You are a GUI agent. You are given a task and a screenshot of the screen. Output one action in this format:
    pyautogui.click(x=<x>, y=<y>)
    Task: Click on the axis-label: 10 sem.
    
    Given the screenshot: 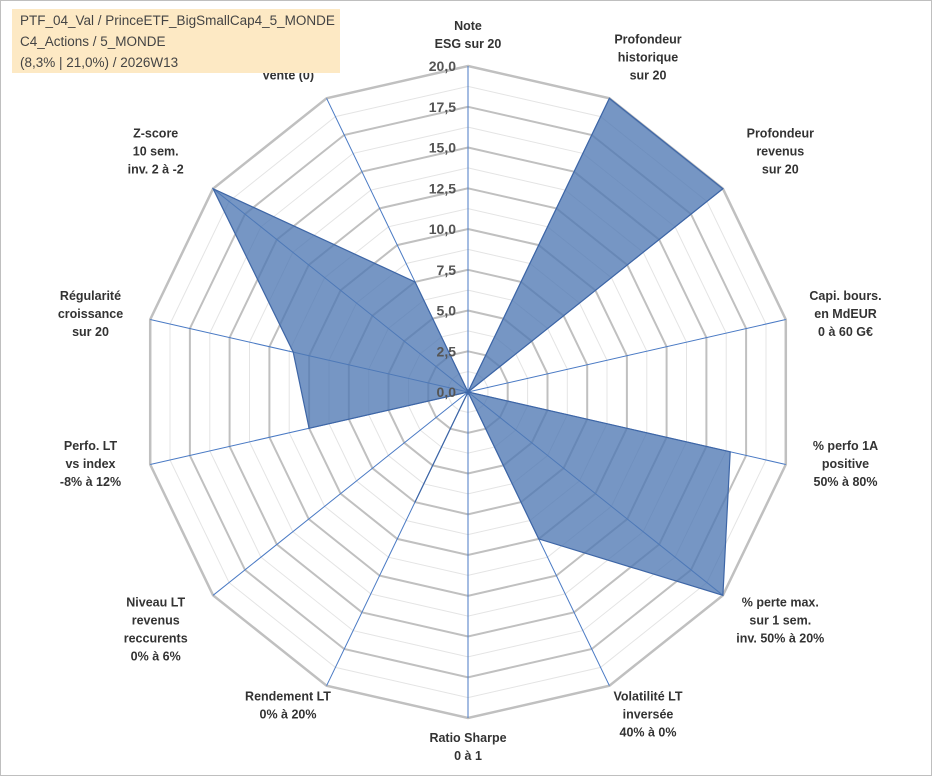 What is the action you would take?
    pyautogui.click(x=156, y=151)
    